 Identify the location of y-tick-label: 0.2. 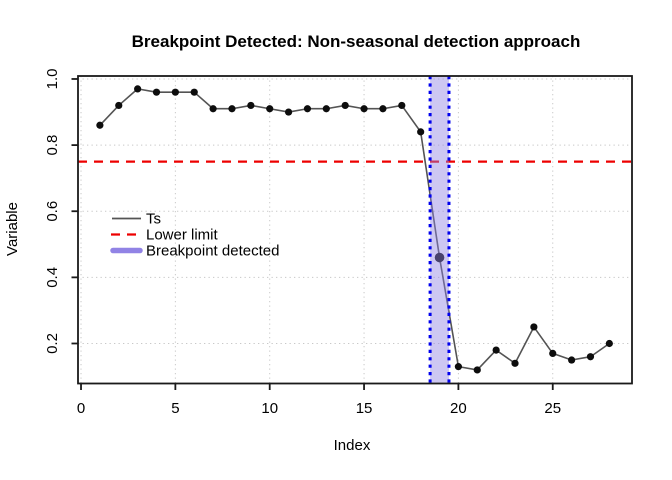
(52, 343).